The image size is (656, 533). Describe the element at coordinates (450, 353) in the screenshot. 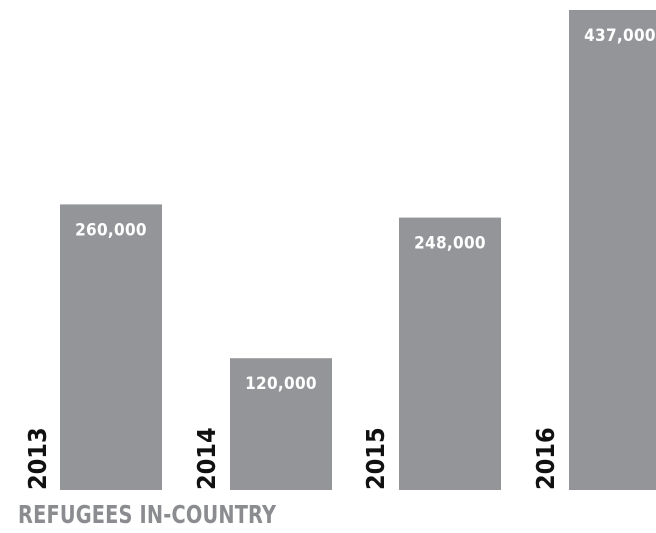

I see `bar-2015` at that location.